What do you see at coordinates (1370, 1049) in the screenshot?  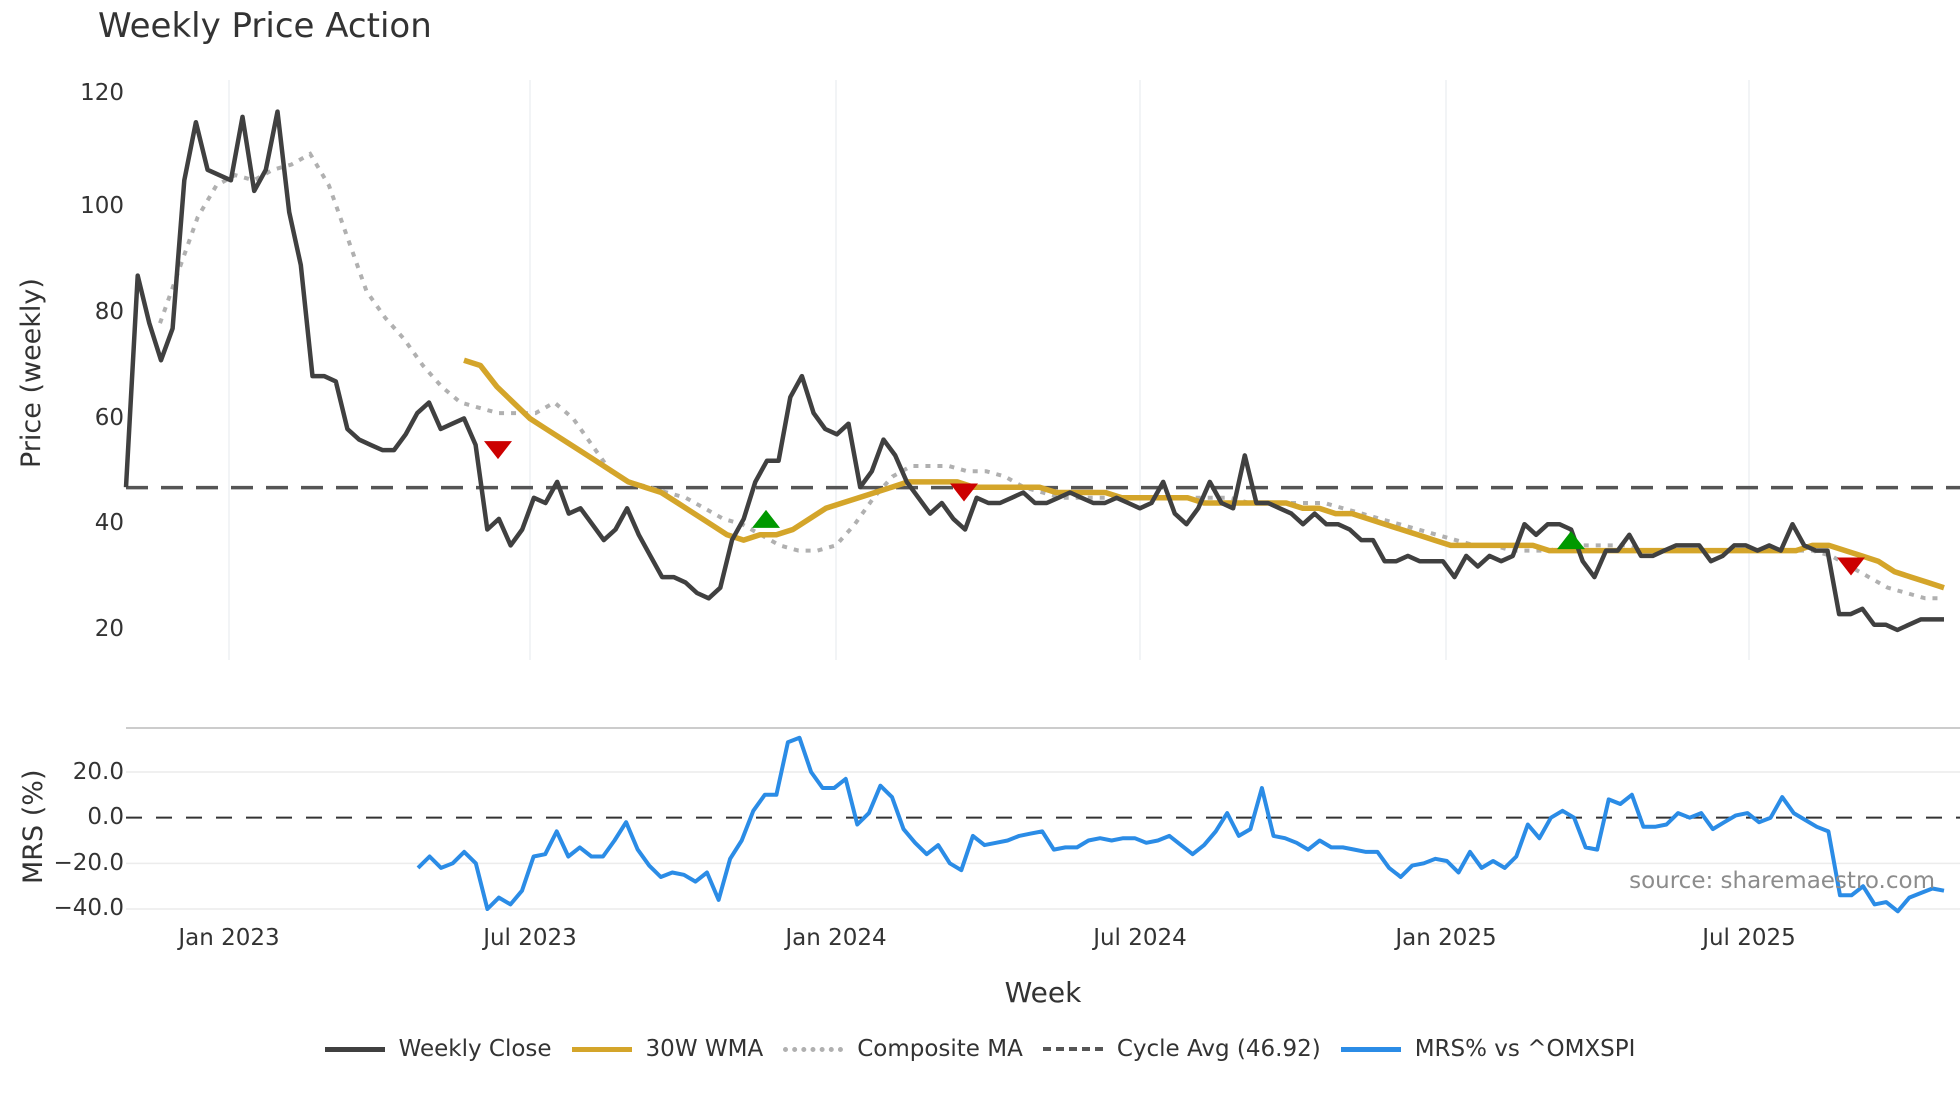 I see `mrs-swatch-icon` at bounding box center [1370, 1049].